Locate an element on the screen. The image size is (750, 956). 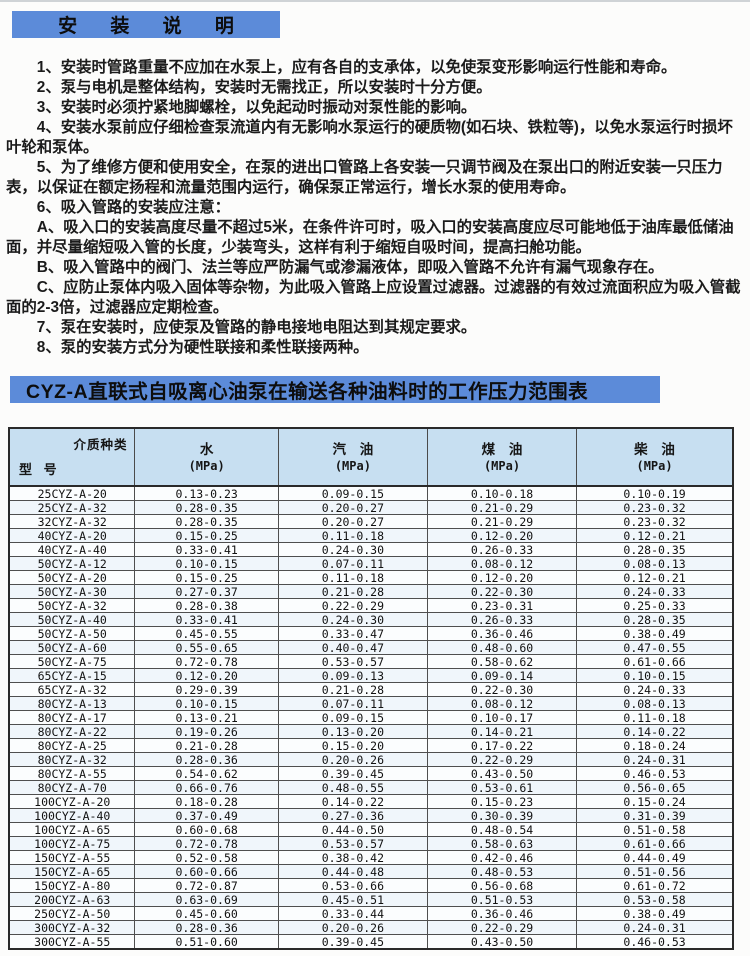
pressure-range-cell: 0.26-0.33 is located at coordinates (502, 549).